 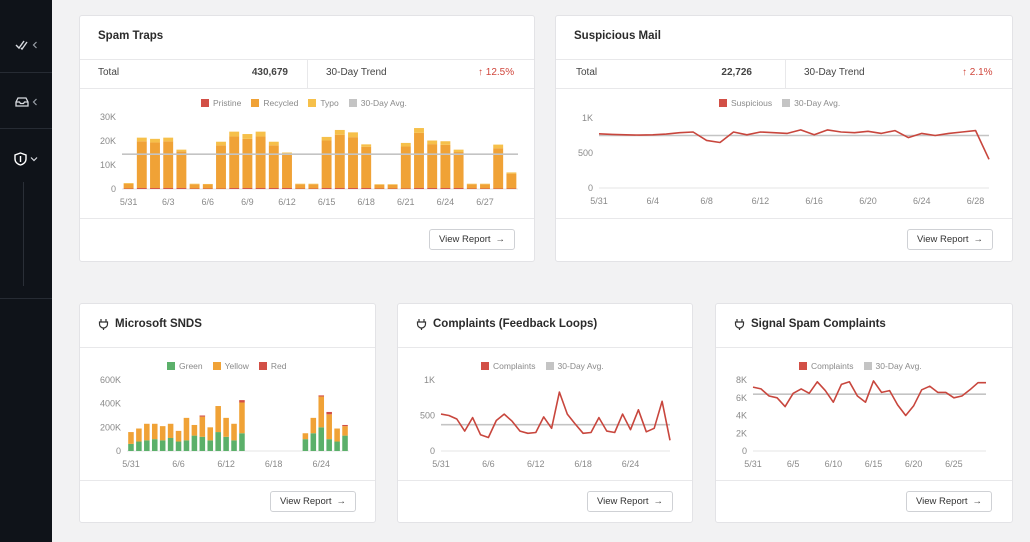 I want to click on complaints-fbl-chart: 0 500 1K 5/31 6/6 6/12 6/18 6/24, so click(x=545, y=422).